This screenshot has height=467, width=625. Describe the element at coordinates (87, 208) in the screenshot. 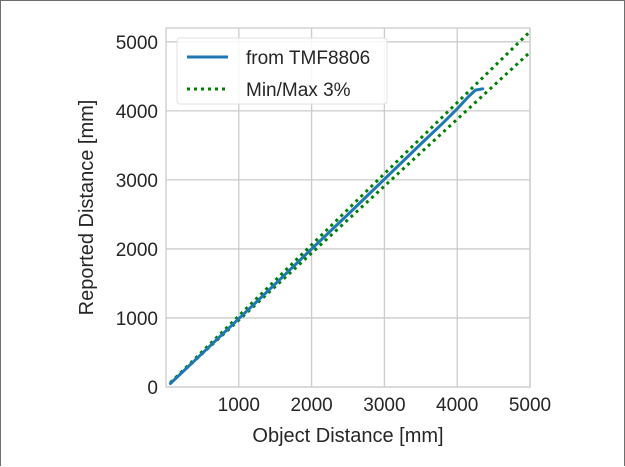

I see `y-axis-label: Reported Distance [mm]` at that location.